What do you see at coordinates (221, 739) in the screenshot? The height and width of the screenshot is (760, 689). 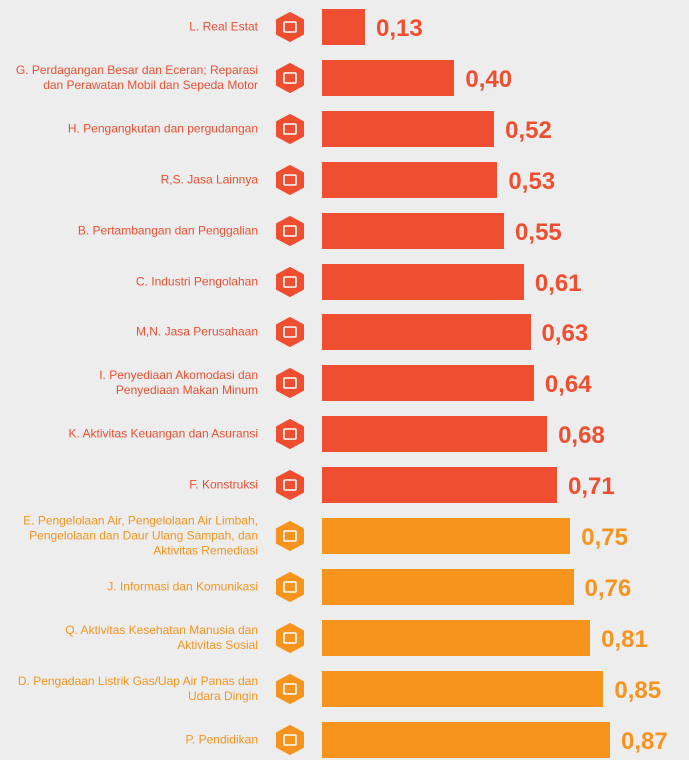 I see `category-label: P. Pendidikan` at bounding box center [221, 739].